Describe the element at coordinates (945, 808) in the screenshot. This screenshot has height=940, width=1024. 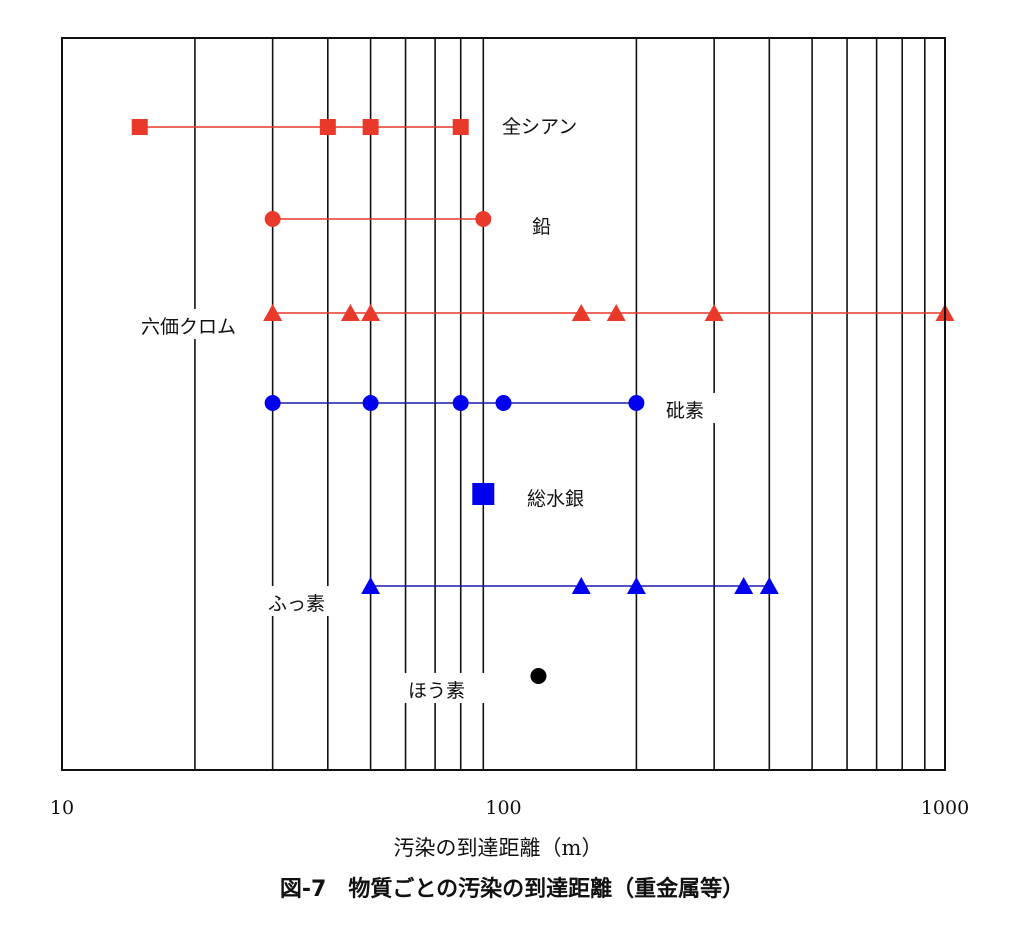
I see `x-tick-label: 1000` at that location.